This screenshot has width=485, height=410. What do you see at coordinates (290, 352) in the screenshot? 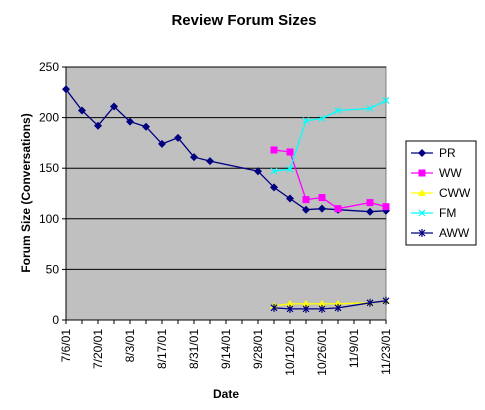
I see `x-tick-label: 10/12/01` at bounding box center [290, 352].